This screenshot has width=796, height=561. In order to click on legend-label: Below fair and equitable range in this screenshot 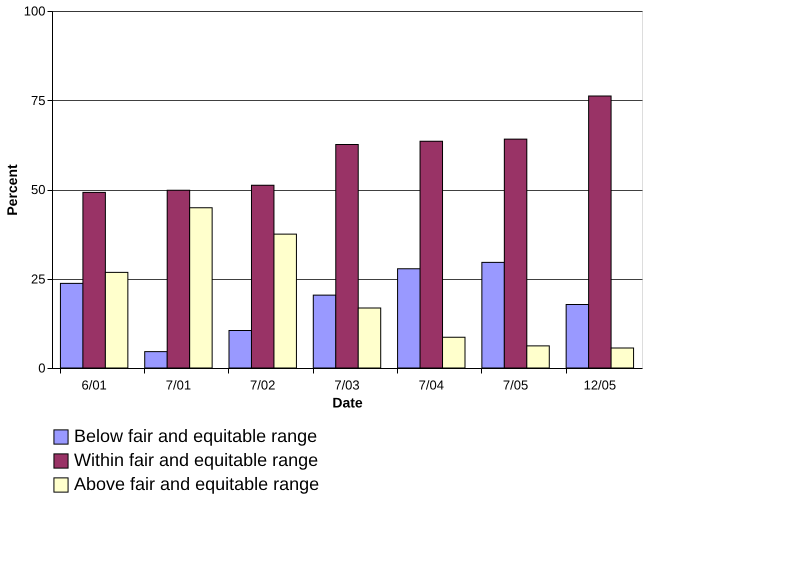, I will do `click(196, 436)`.